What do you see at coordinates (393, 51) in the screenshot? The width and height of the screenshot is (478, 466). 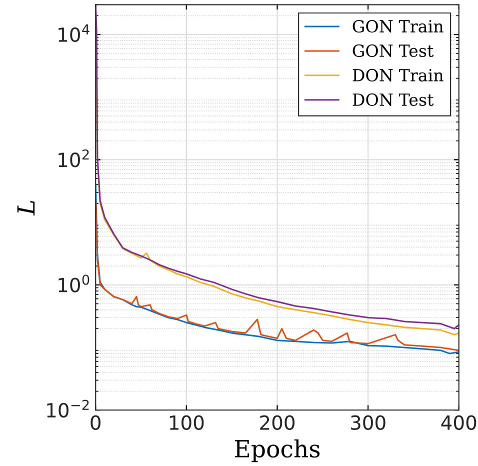 I see `legend-label: GON Test` at bounding box center [393, 51].